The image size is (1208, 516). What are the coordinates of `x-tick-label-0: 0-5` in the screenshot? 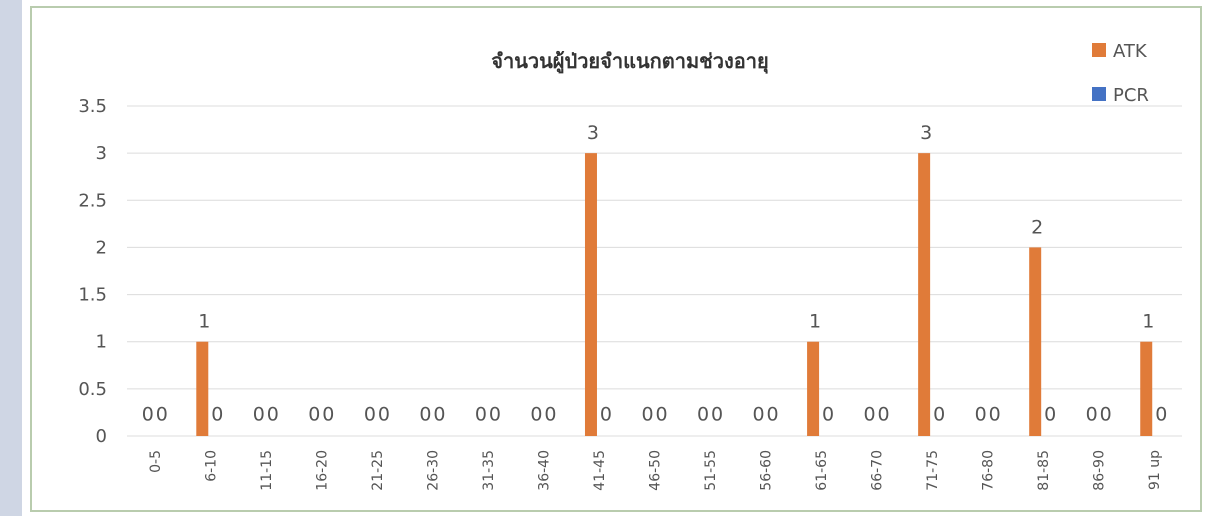 It's located at (156, 461).